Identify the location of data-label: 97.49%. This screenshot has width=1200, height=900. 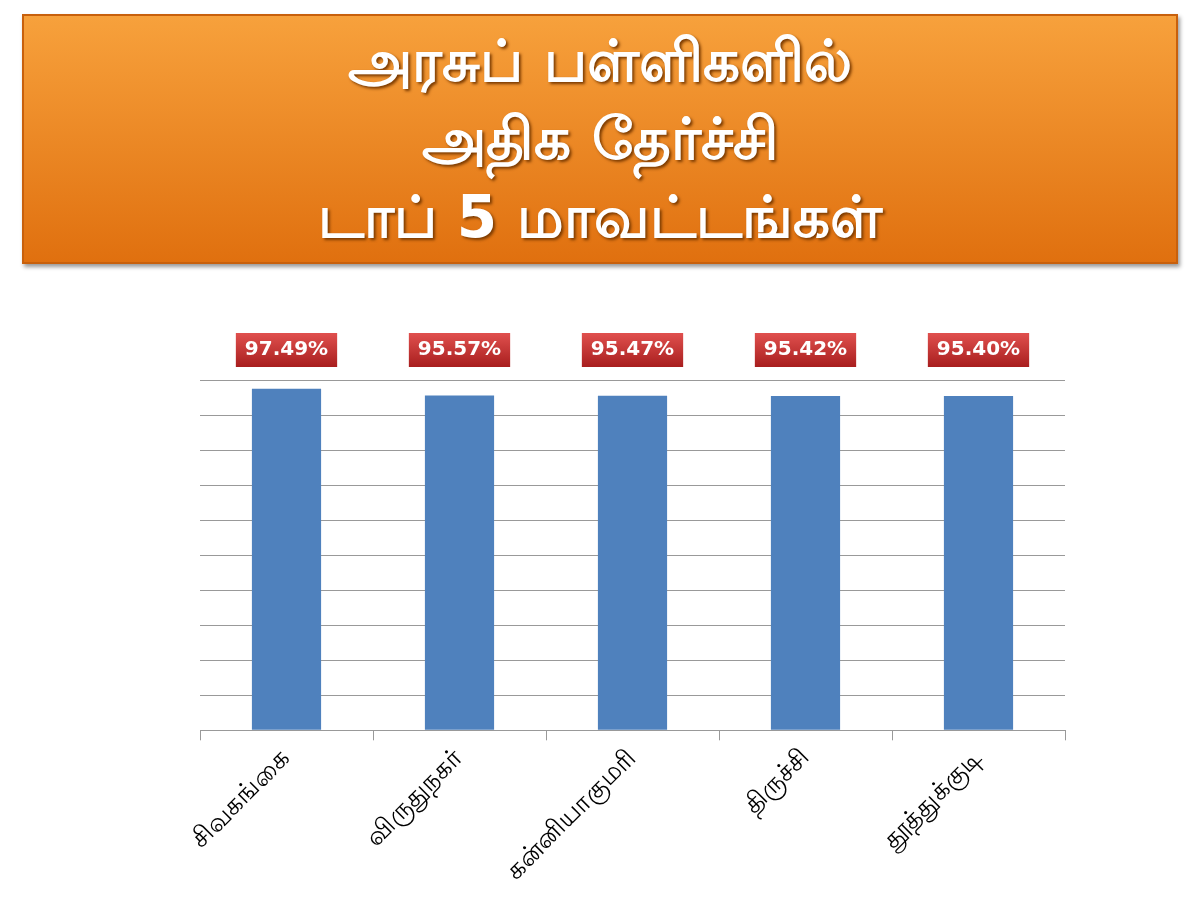
(286, 348).